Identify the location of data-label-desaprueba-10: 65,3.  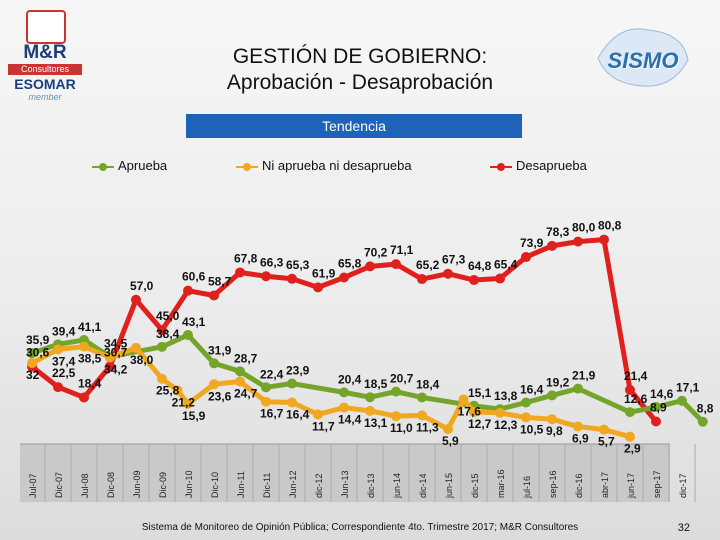
(298, 265).